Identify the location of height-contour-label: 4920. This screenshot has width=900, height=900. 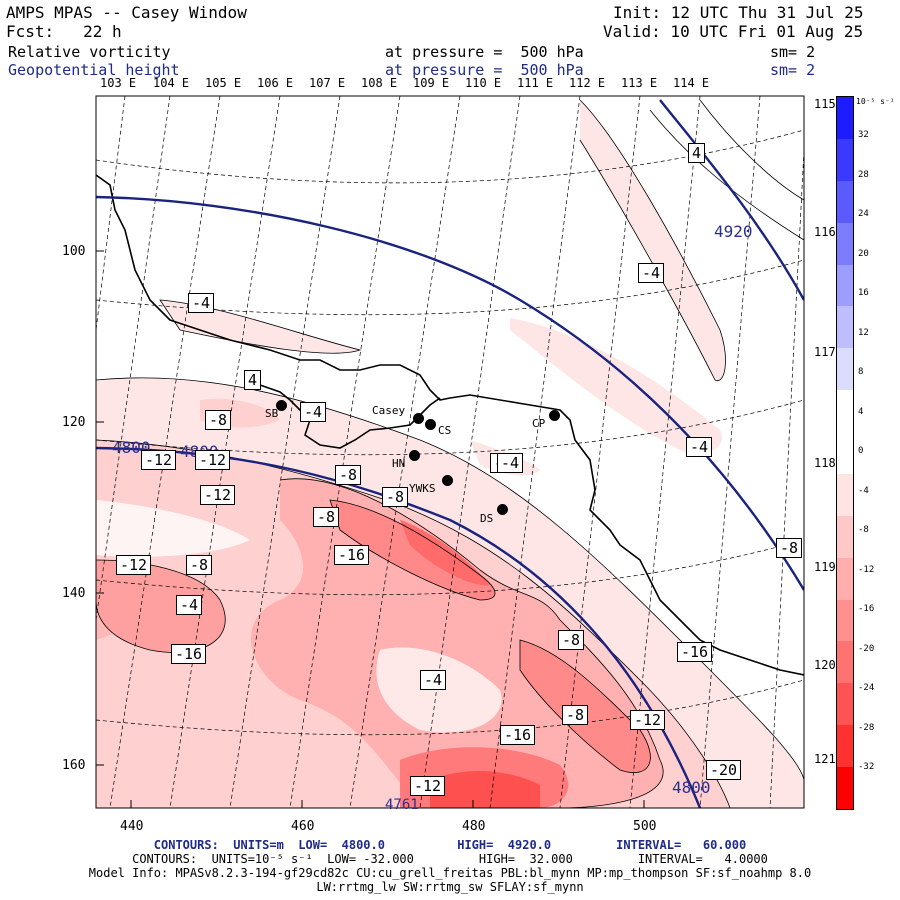
(733, 231).